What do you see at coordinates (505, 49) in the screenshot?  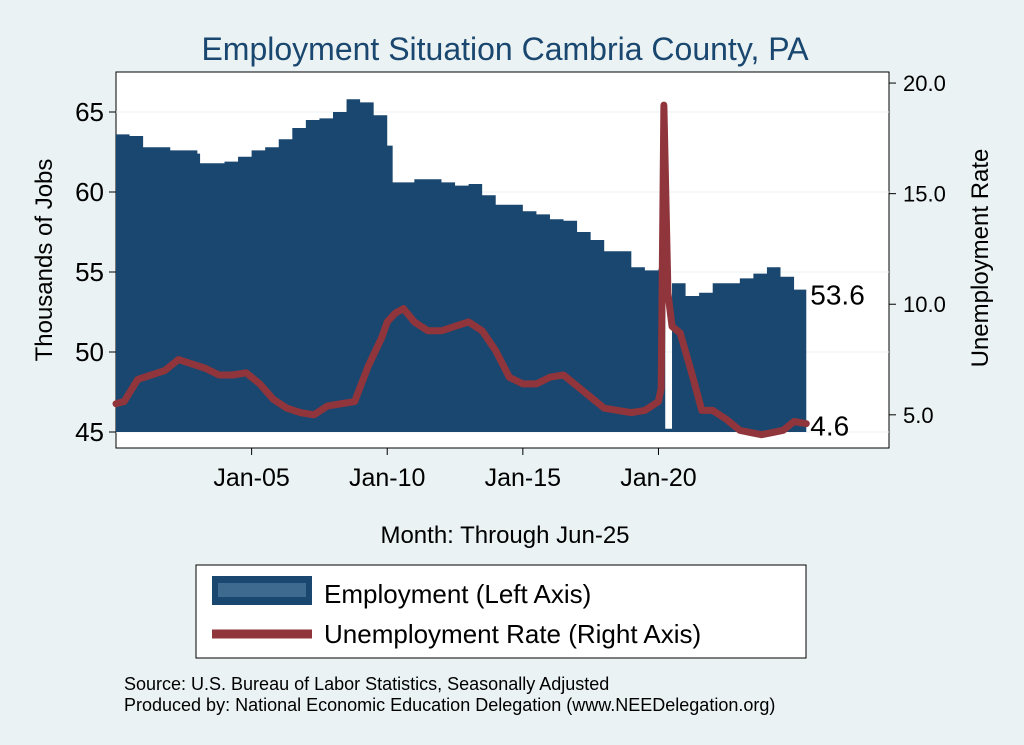 I see `chart-title: Employment Situation Cambria County, PA` at bounding box center [505, 49].